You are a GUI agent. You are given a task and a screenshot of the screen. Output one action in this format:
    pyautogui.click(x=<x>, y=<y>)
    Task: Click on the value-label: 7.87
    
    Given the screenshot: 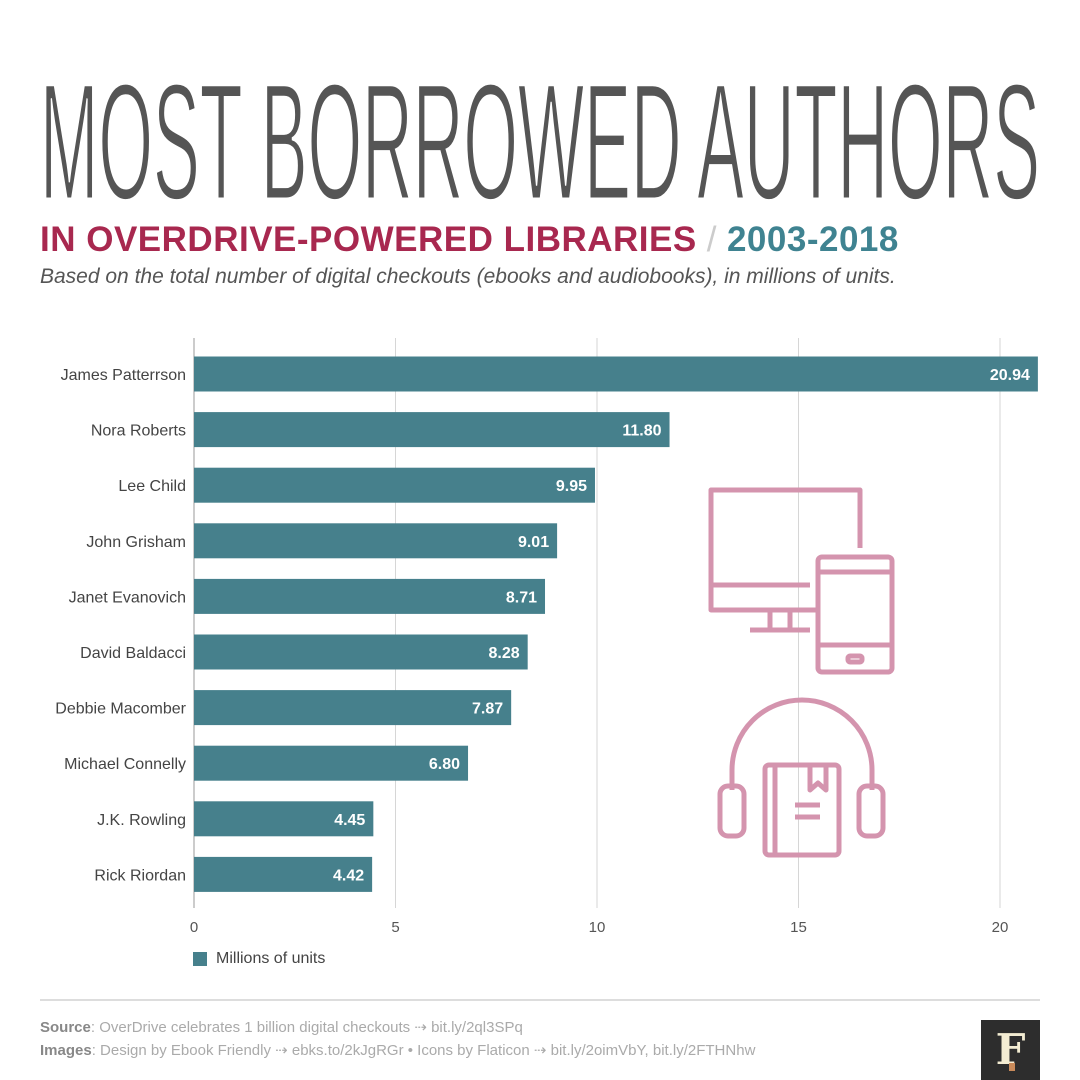 What is the action you would take?
    pyautogui.click(x=487, y=709)
    